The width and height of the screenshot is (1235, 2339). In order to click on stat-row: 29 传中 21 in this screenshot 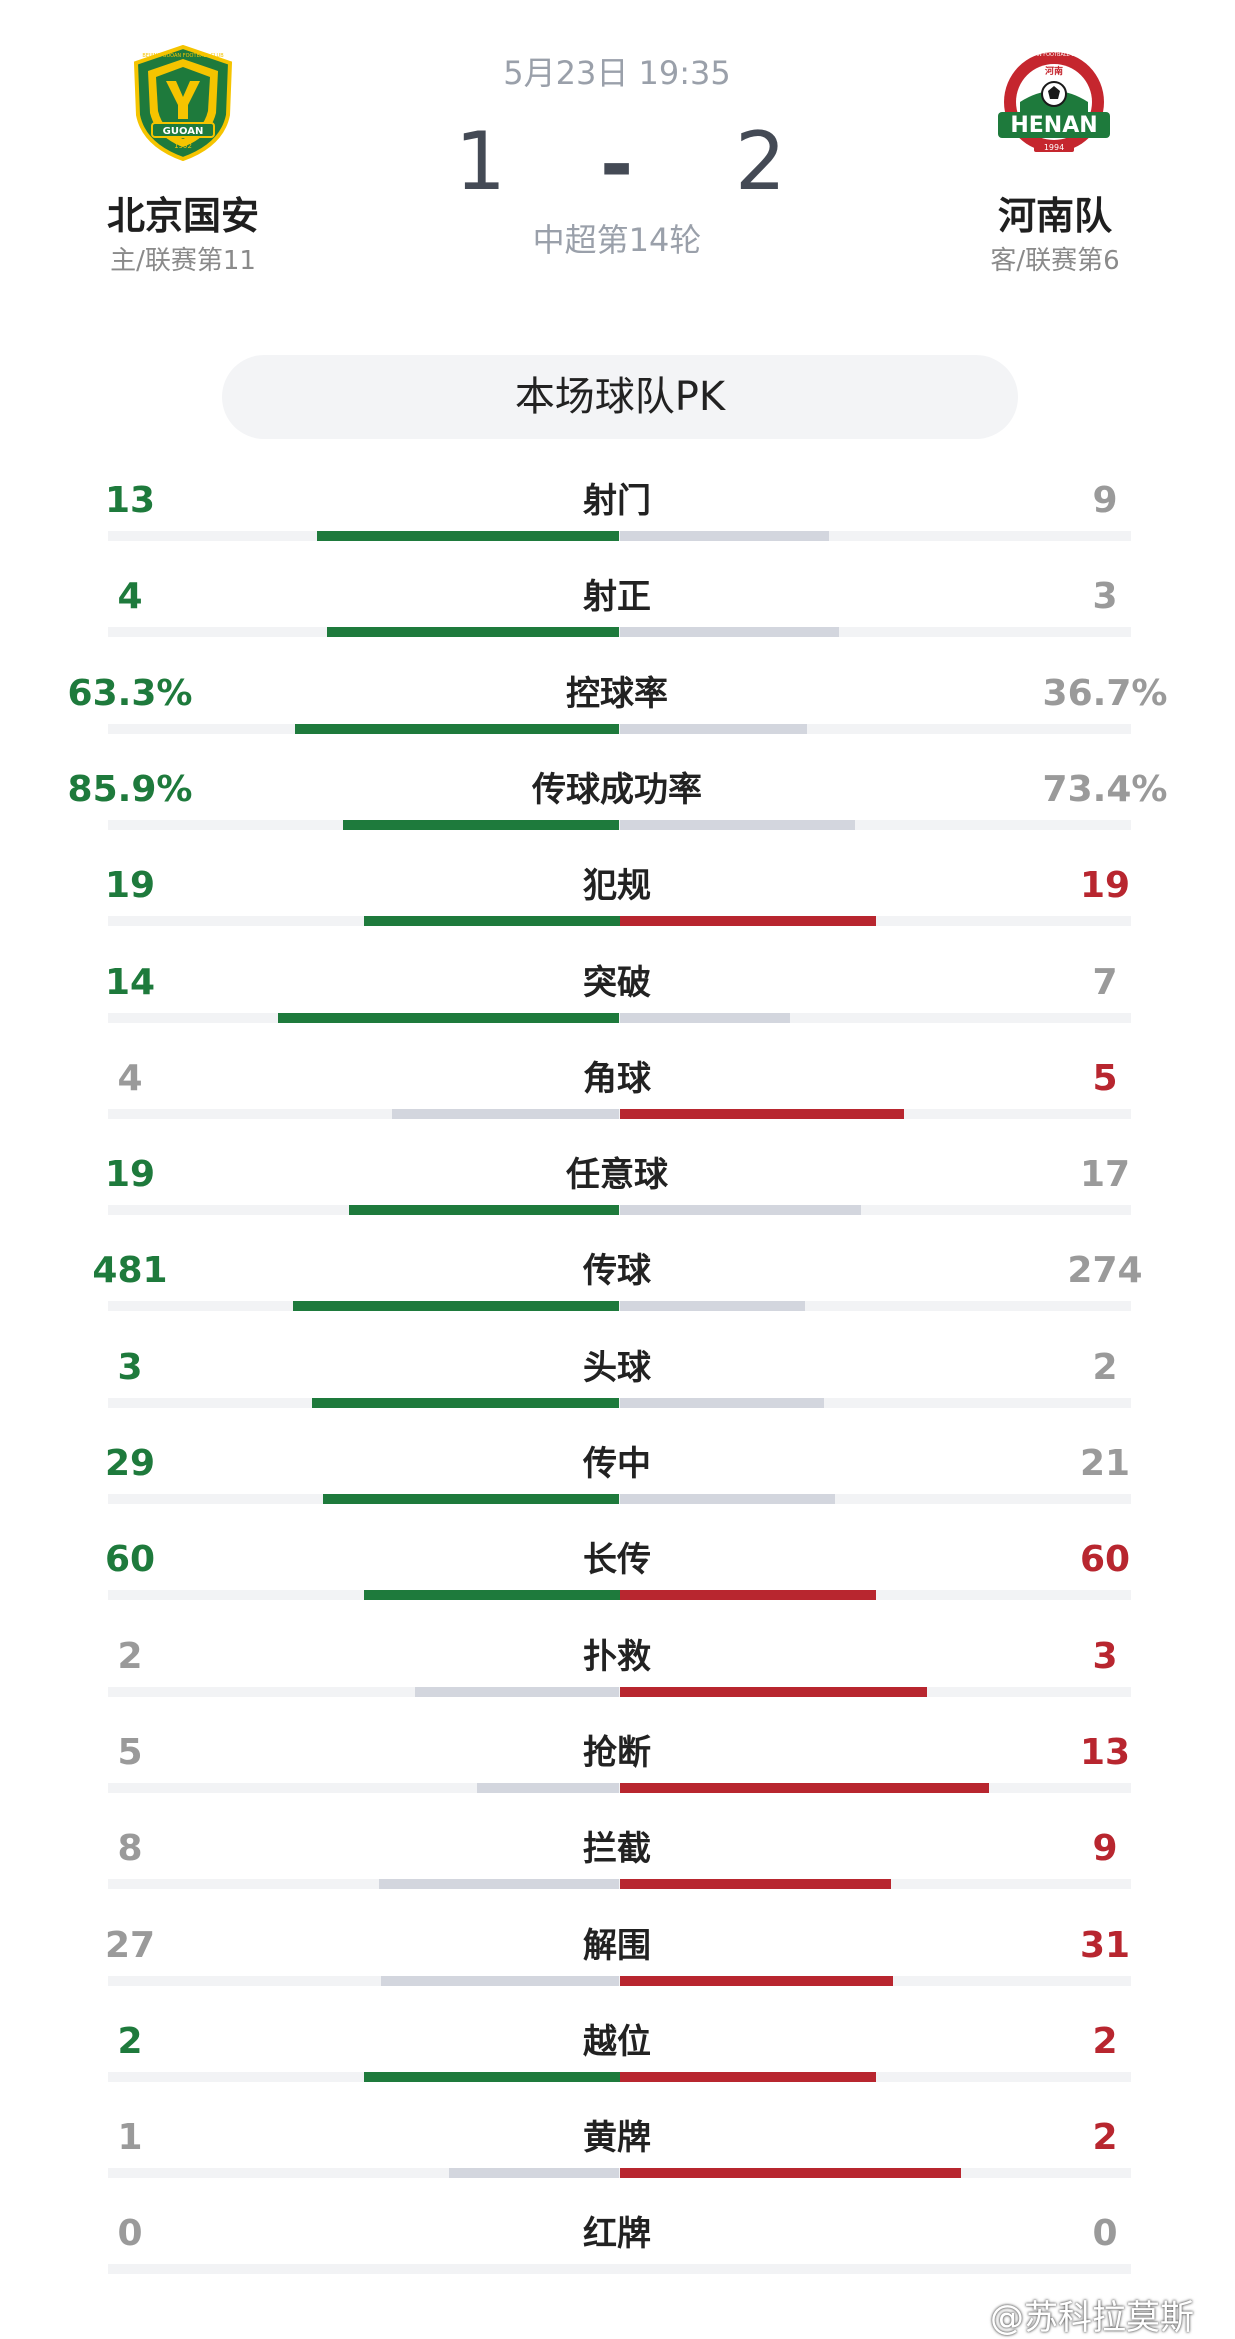, I will do `click(617, 1489)`.